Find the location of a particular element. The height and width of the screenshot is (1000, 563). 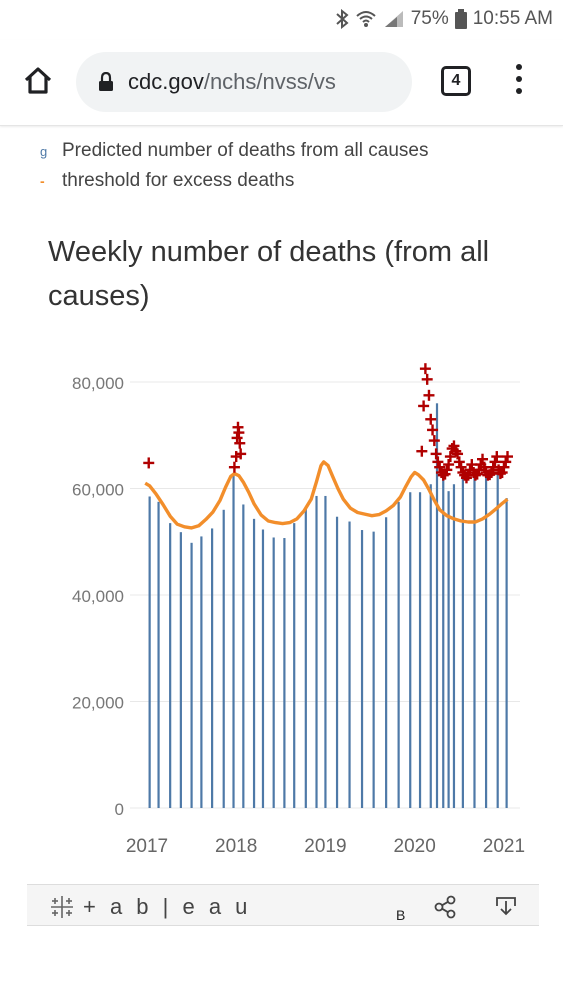

x-tick-label: 2020 is located at coordinates (415, 846).